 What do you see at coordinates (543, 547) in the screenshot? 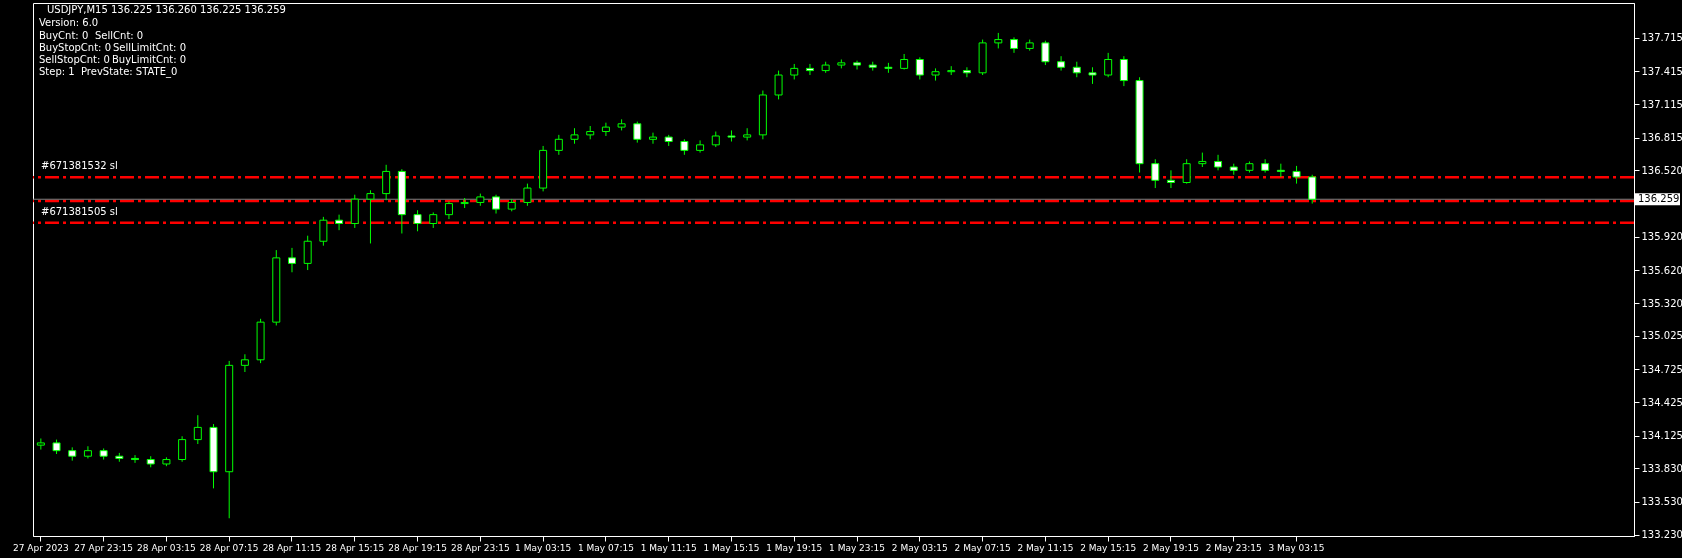
I see `x-tick-label: 1 May 03:15` at bounding box center [543, 547].